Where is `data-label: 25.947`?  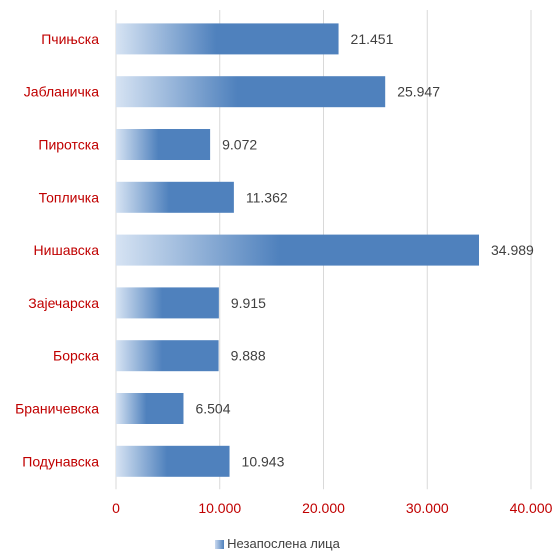
data-label: 25.947 is located at coordinates (418, 92).